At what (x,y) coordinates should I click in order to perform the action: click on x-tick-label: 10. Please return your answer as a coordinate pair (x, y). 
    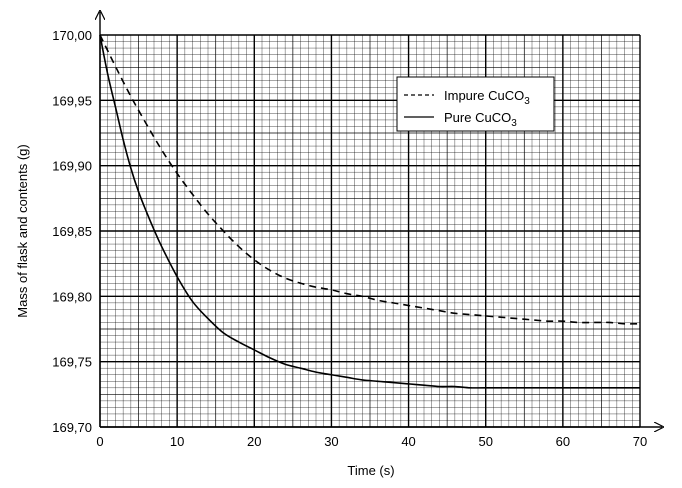
    Looking at the image, I should click on (177, 441).